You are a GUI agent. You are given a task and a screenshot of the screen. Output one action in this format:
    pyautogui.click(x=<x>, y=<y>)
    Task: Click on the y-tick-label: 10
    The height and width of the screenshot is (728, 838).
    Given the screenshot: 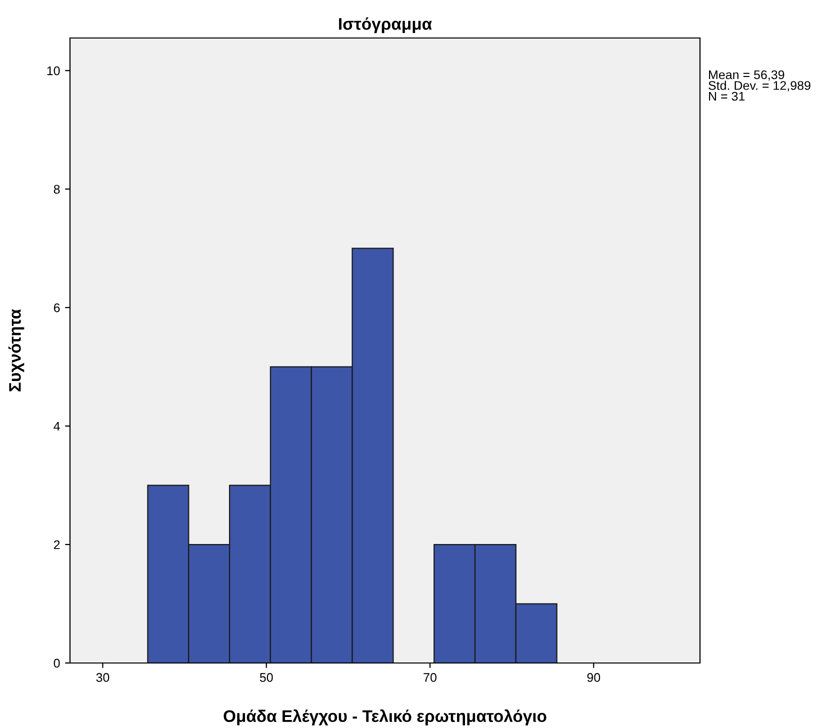 What is the action you would take?
    pyautogui.click(x=53, y=71)
    